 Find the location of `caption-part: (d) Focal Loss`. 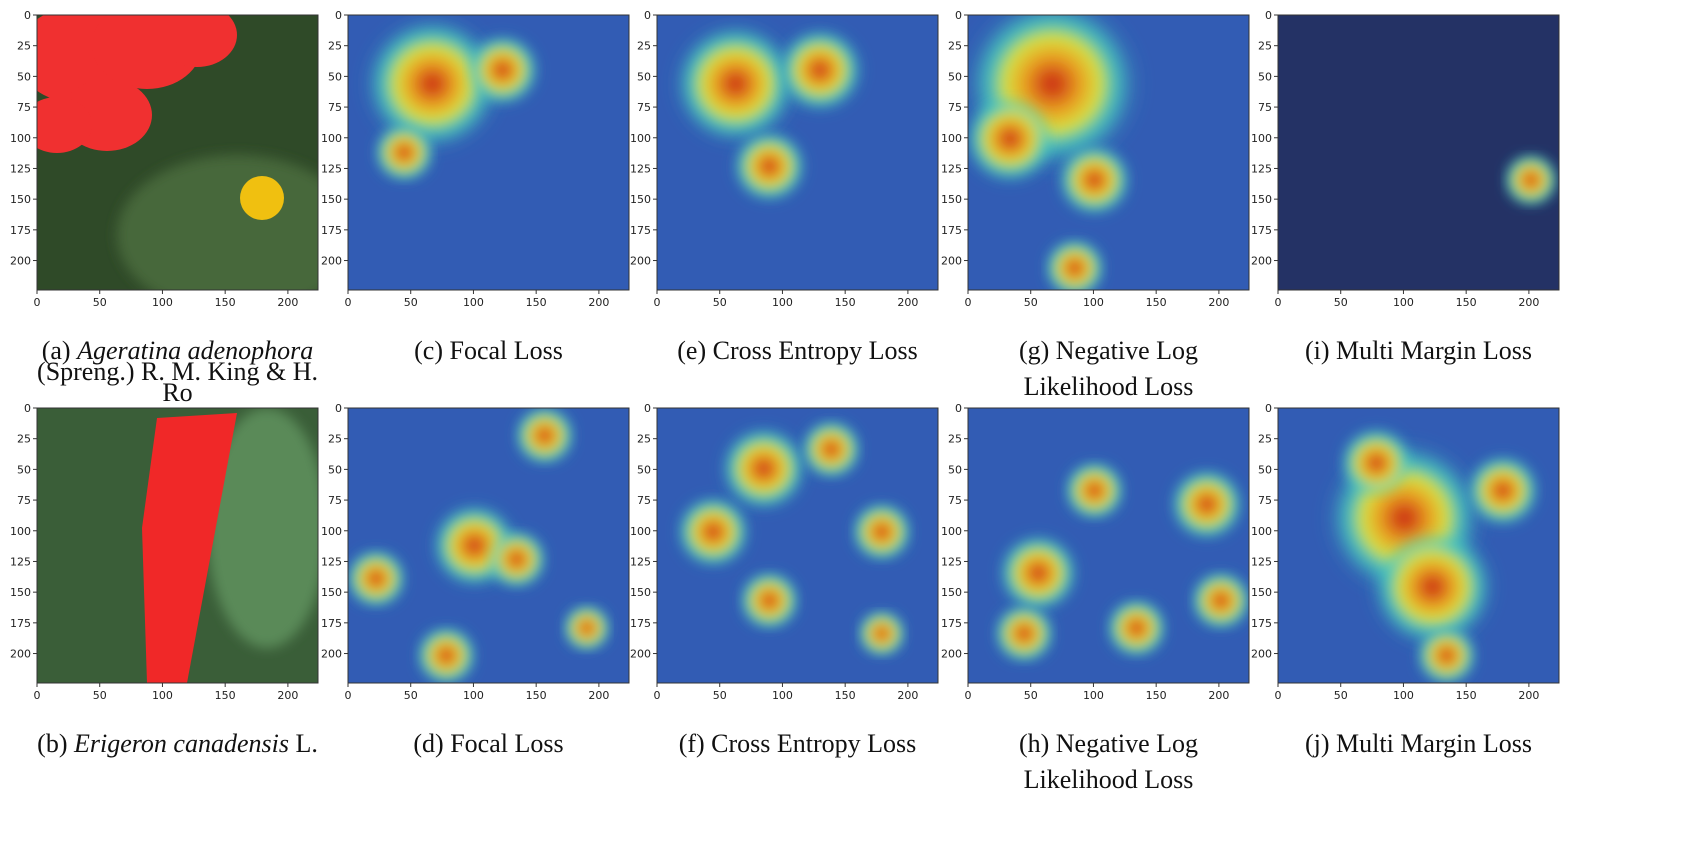

caption-part: (d) Focal Loss is located at coordinates (488, 743).